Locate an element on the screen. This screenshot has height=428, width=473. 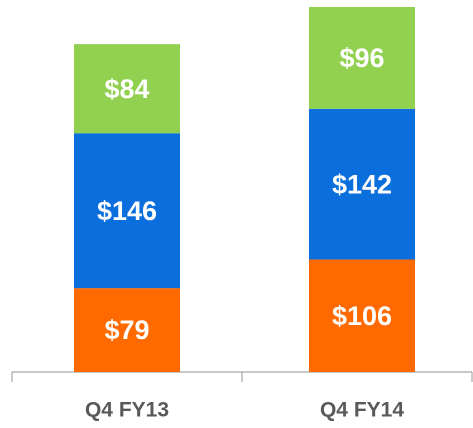
value-label: $146 is located at coordinates (127, 211).